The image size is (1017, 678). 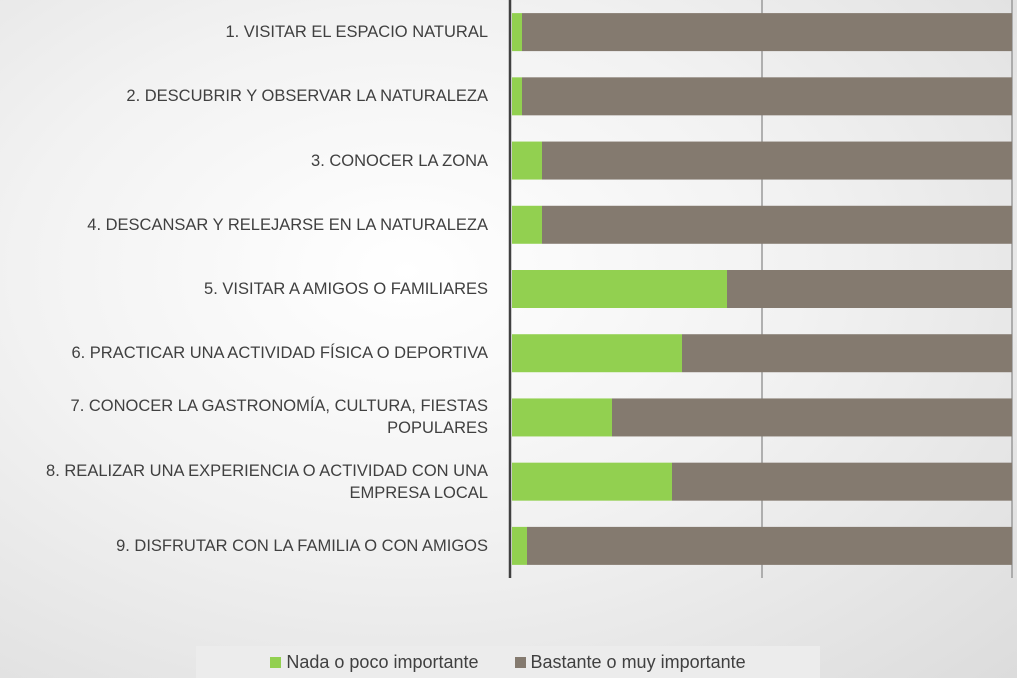 I want to click on category-label: 2. DESCUBRIR Y OBSERVAR LA NATURALEZA, so click(x=307, y=96).